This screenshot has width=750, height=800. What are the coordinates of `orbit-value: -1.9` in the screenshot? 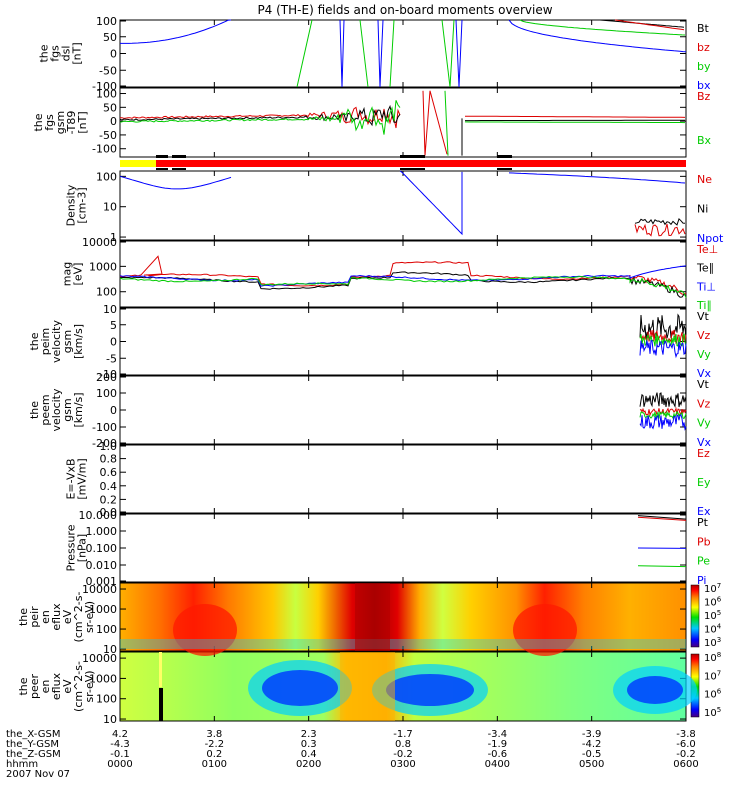 It's located at (498, 744).